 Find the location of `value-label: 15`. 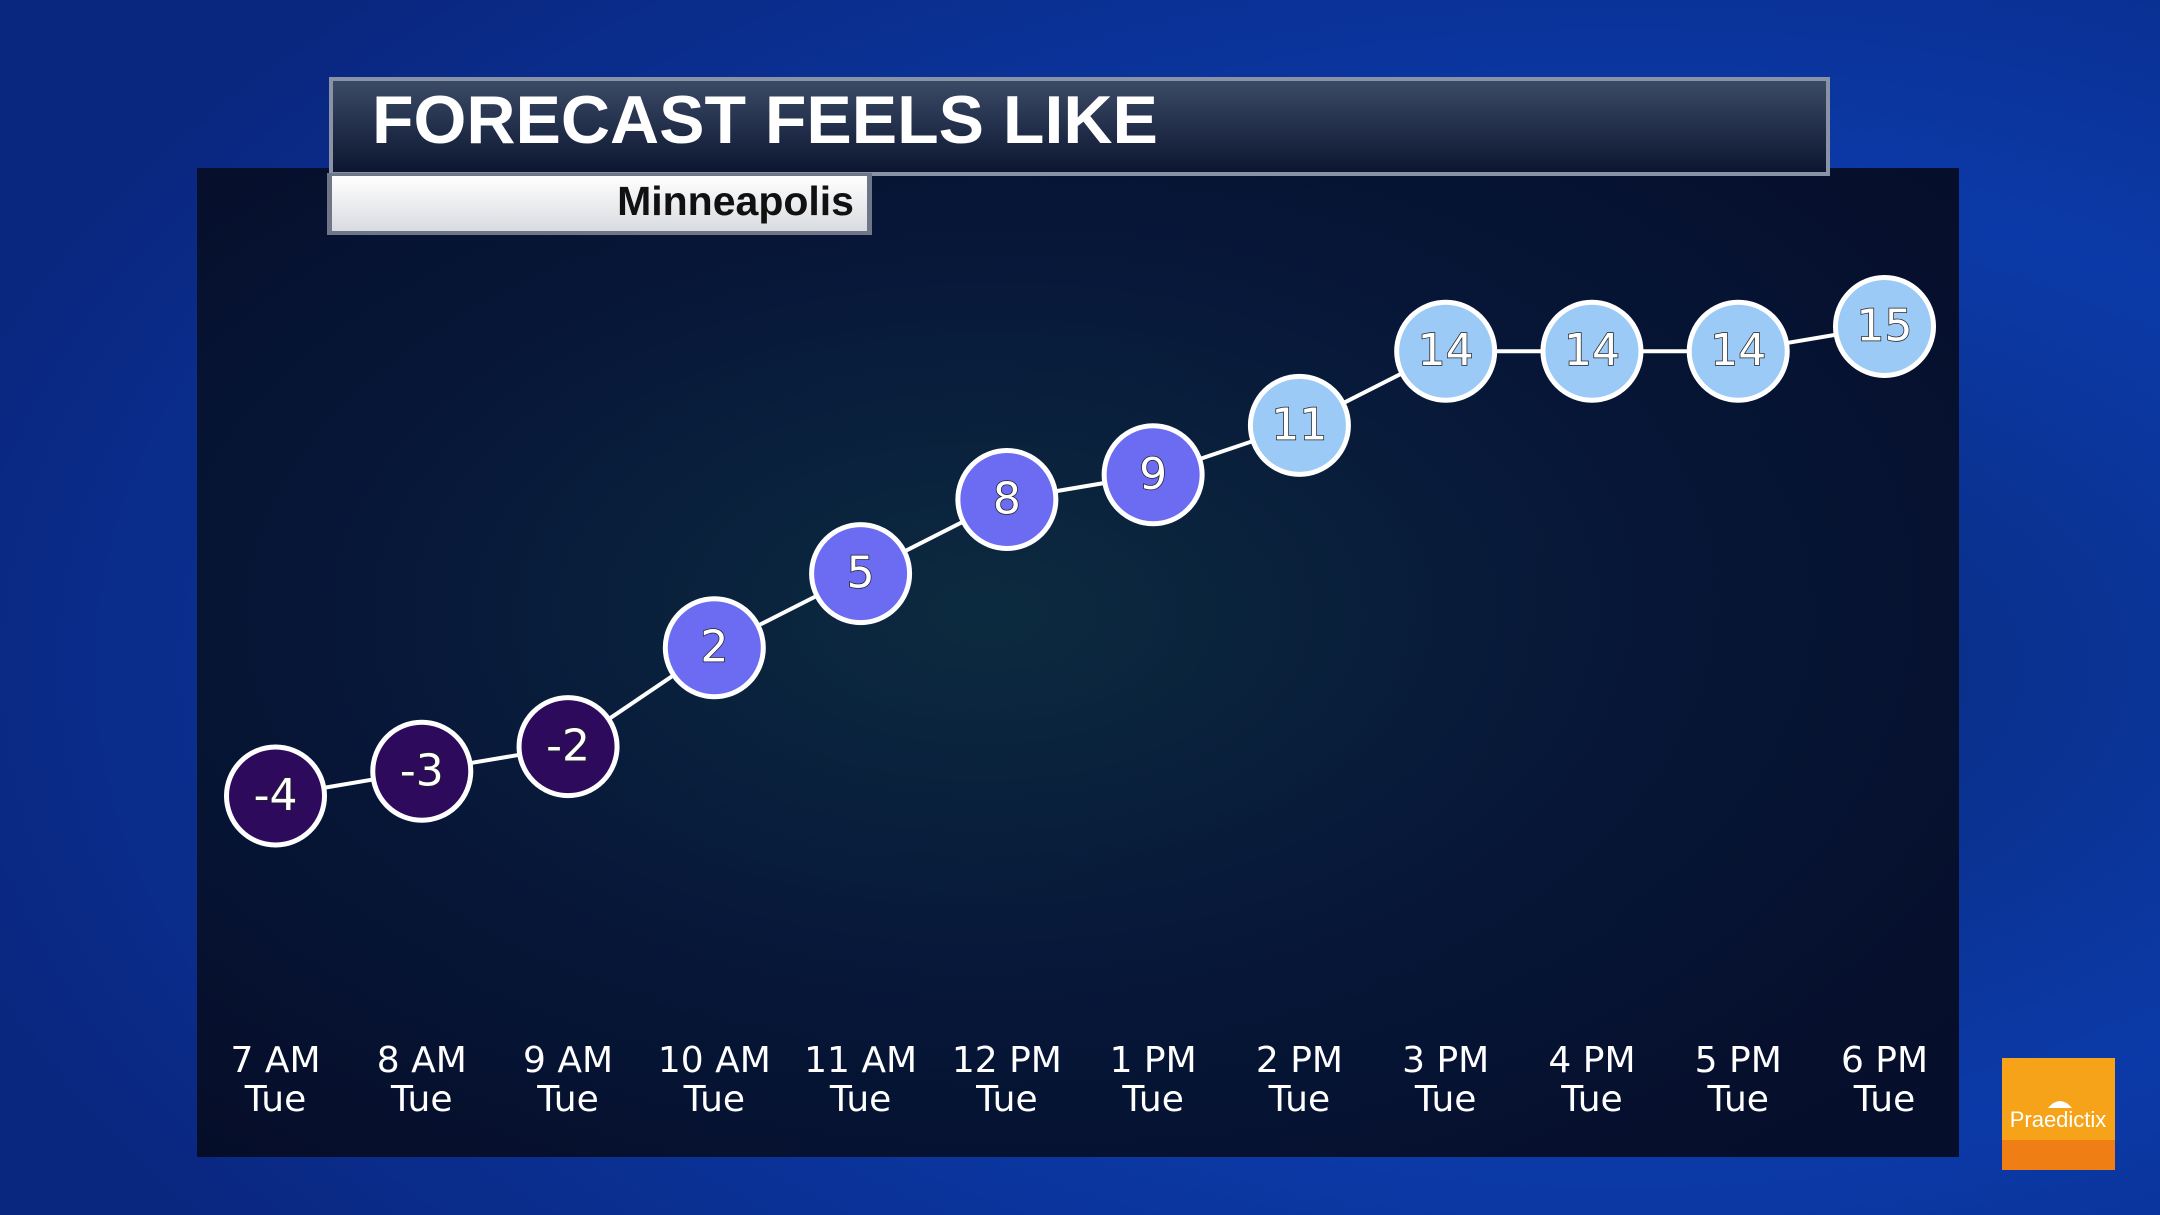

value-label: 15 is located at coordinates (1885, 326).